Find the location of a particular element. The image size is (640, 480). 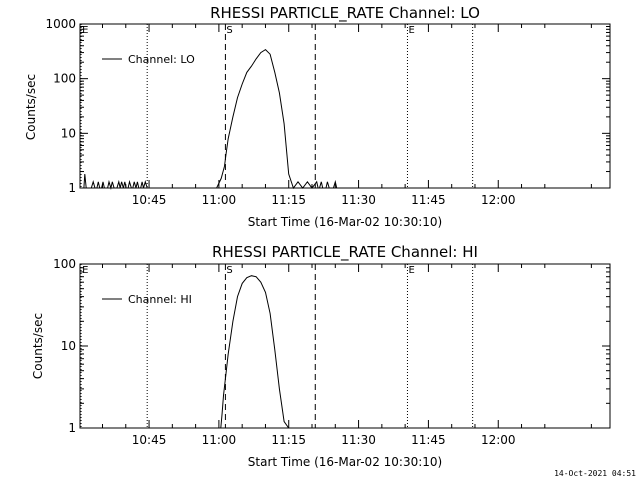

chart-title: RHESSI PARTICLE_RATE Channel: LO is located at coordinates (345, 13).